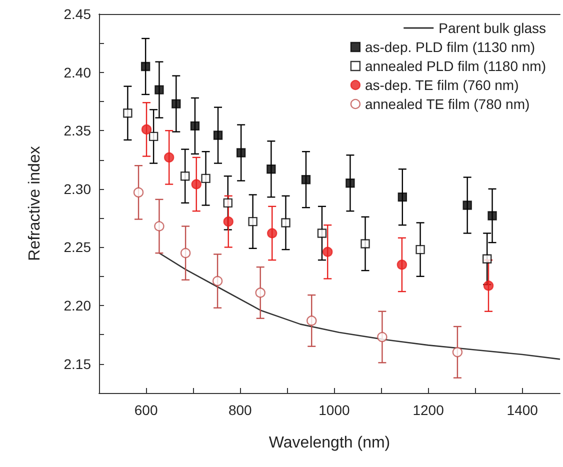 The image size is (563, 467). I want to click on legend-label: Parent bulk glass, so click(492, 28).